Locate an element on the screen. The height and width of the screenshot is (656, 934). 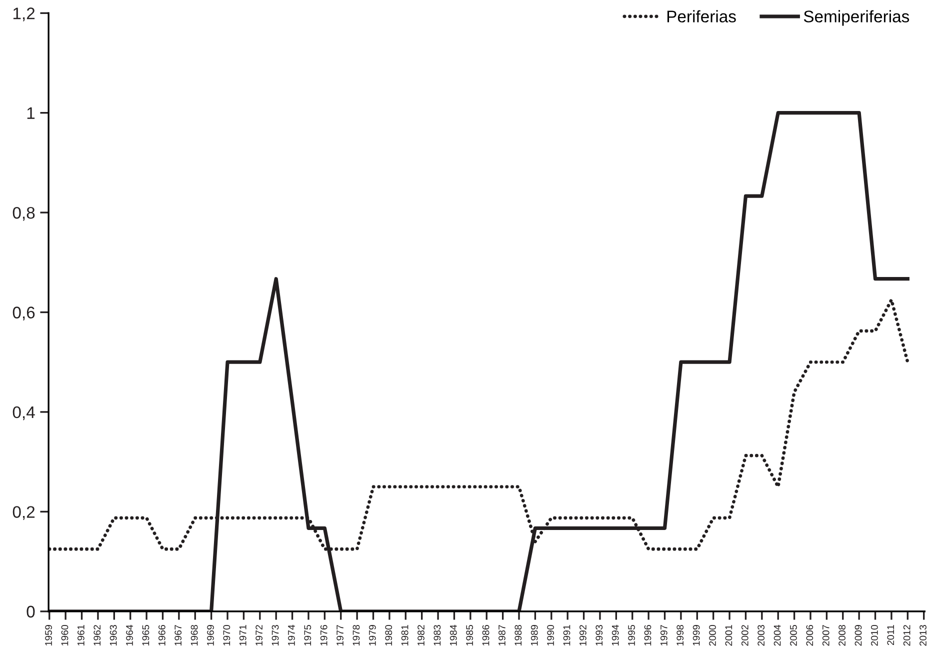
x-tick-label: 1966 is located at coordinates (162, 635).